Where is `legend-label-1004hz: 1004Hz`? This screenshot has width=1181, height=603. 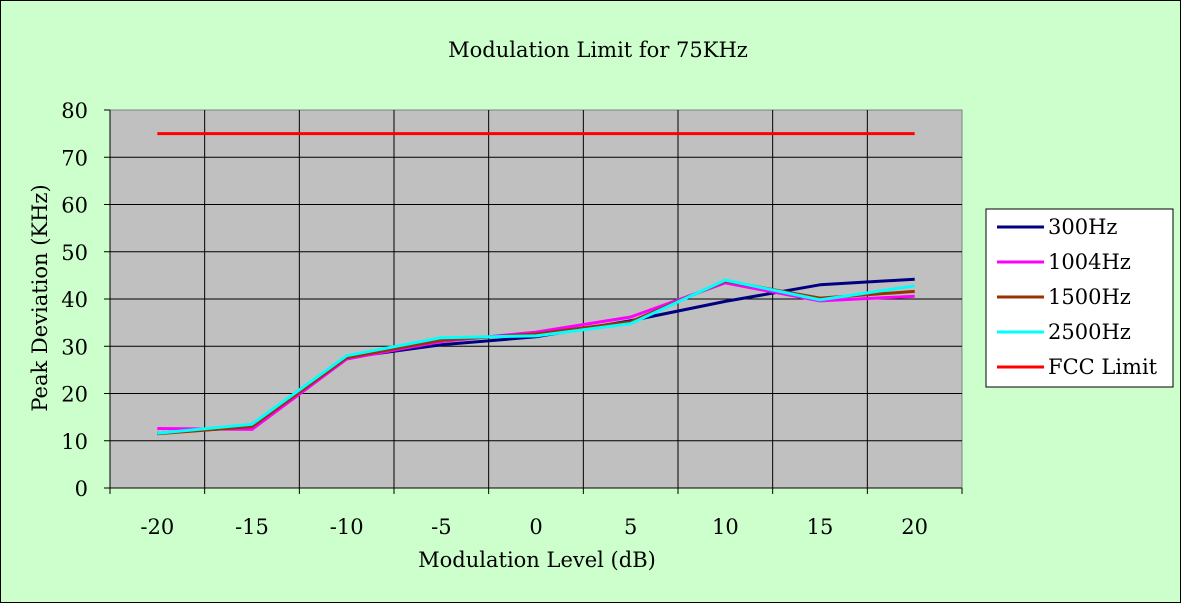 legend-label-1004hz: 1004Hz is located at coordinates (1089, 262).